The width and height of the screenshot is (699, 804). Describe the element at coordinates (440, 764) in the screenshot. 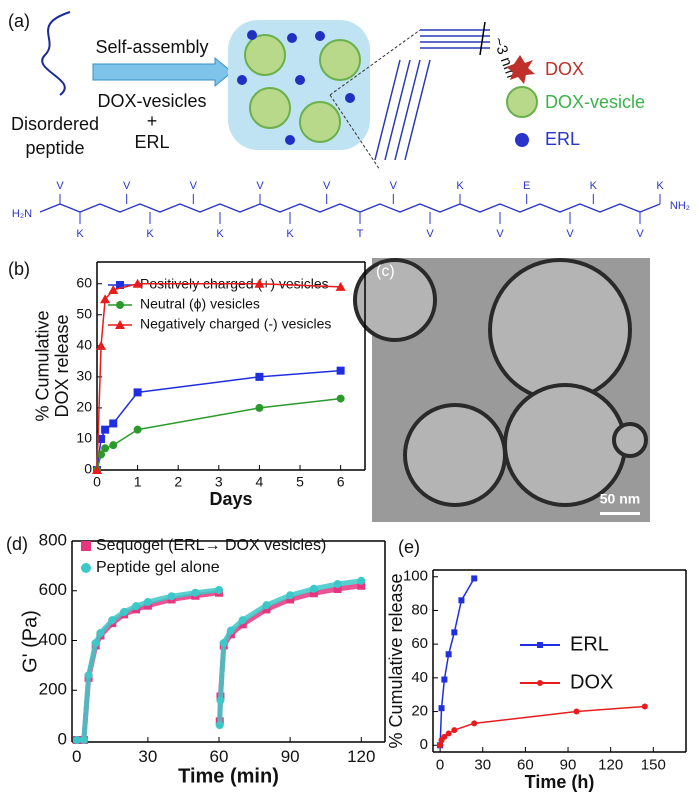

I see `x-tick-label: 0` at that location.